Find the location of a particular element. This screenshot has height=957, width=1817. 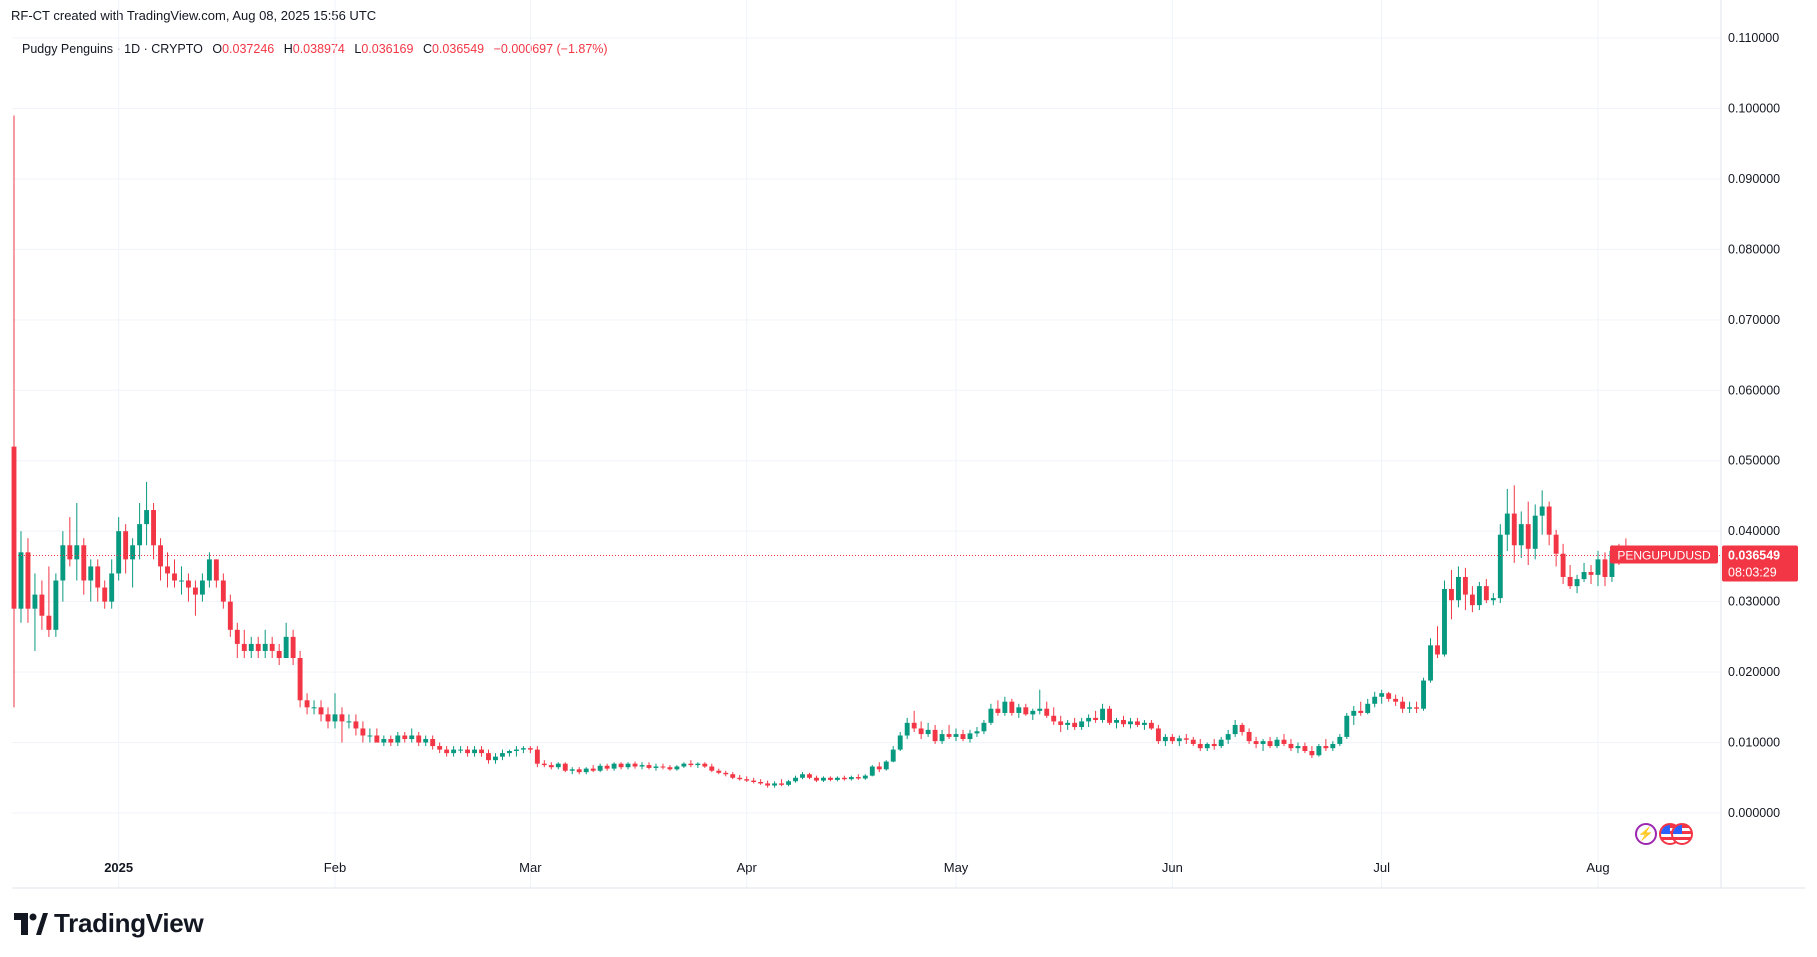

x-tick-label: Aug is located at coordinates (1597, 867).